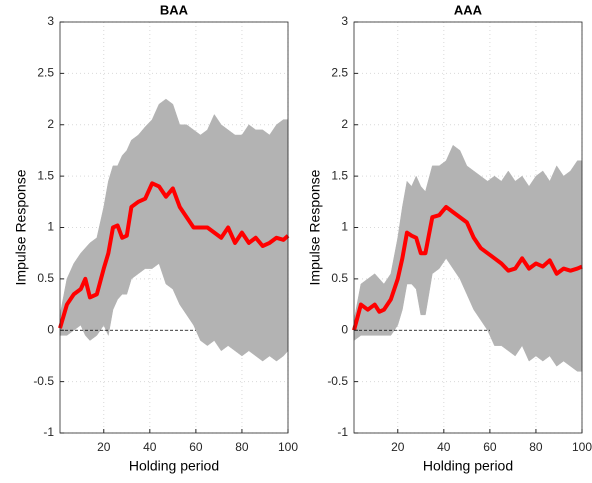 The width and height of the screenshot is (592, 483). I want to click on chart-title: BAA, so click(174, 9).